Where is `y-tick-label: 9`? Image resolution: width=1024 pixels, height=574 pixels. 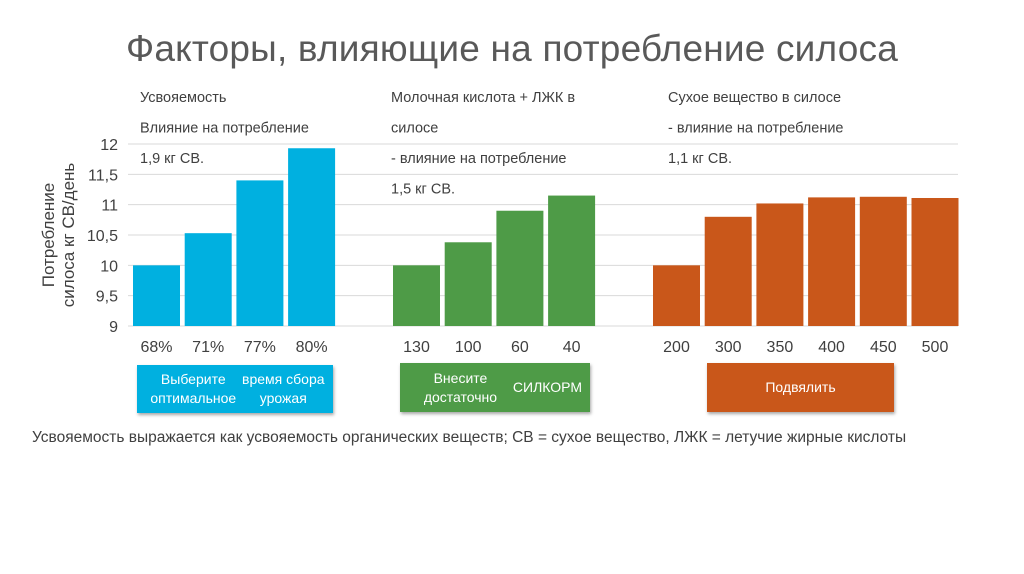
y-tick-label: 9 is located at coordinates (113, 327).